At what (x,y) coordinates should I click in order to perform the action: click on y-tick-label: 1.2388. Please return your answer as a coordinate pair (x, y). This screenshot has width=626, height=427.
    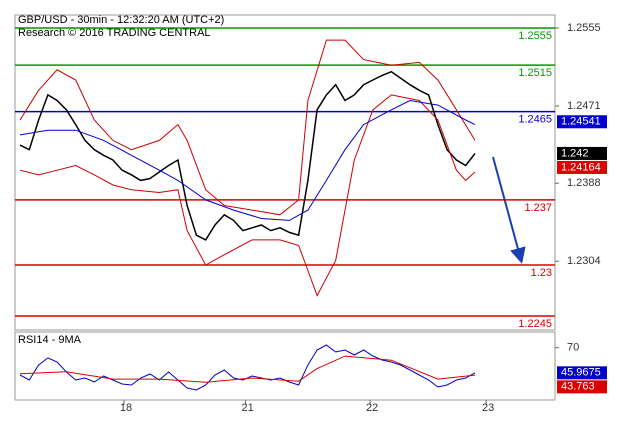
    Looking at the image, I should click on (584, 183).